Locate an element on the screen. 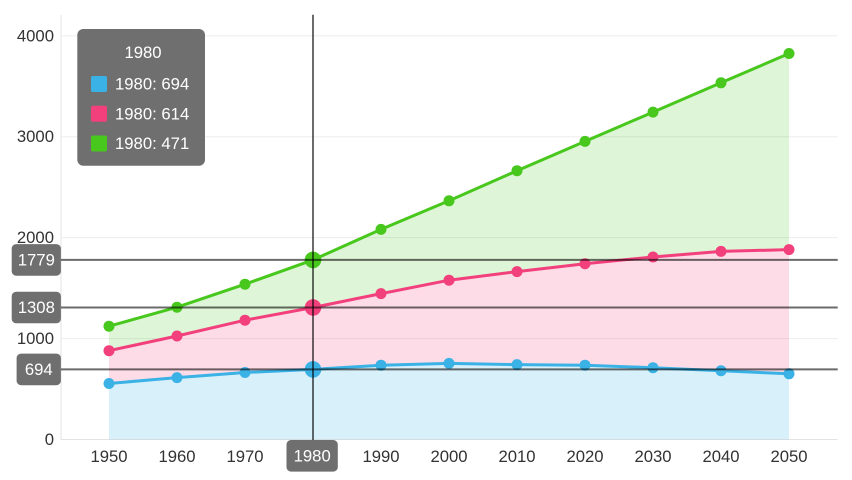 This screenshot has width=852, height=480. svg-text: 2020 is located at coordinates (584, 456).